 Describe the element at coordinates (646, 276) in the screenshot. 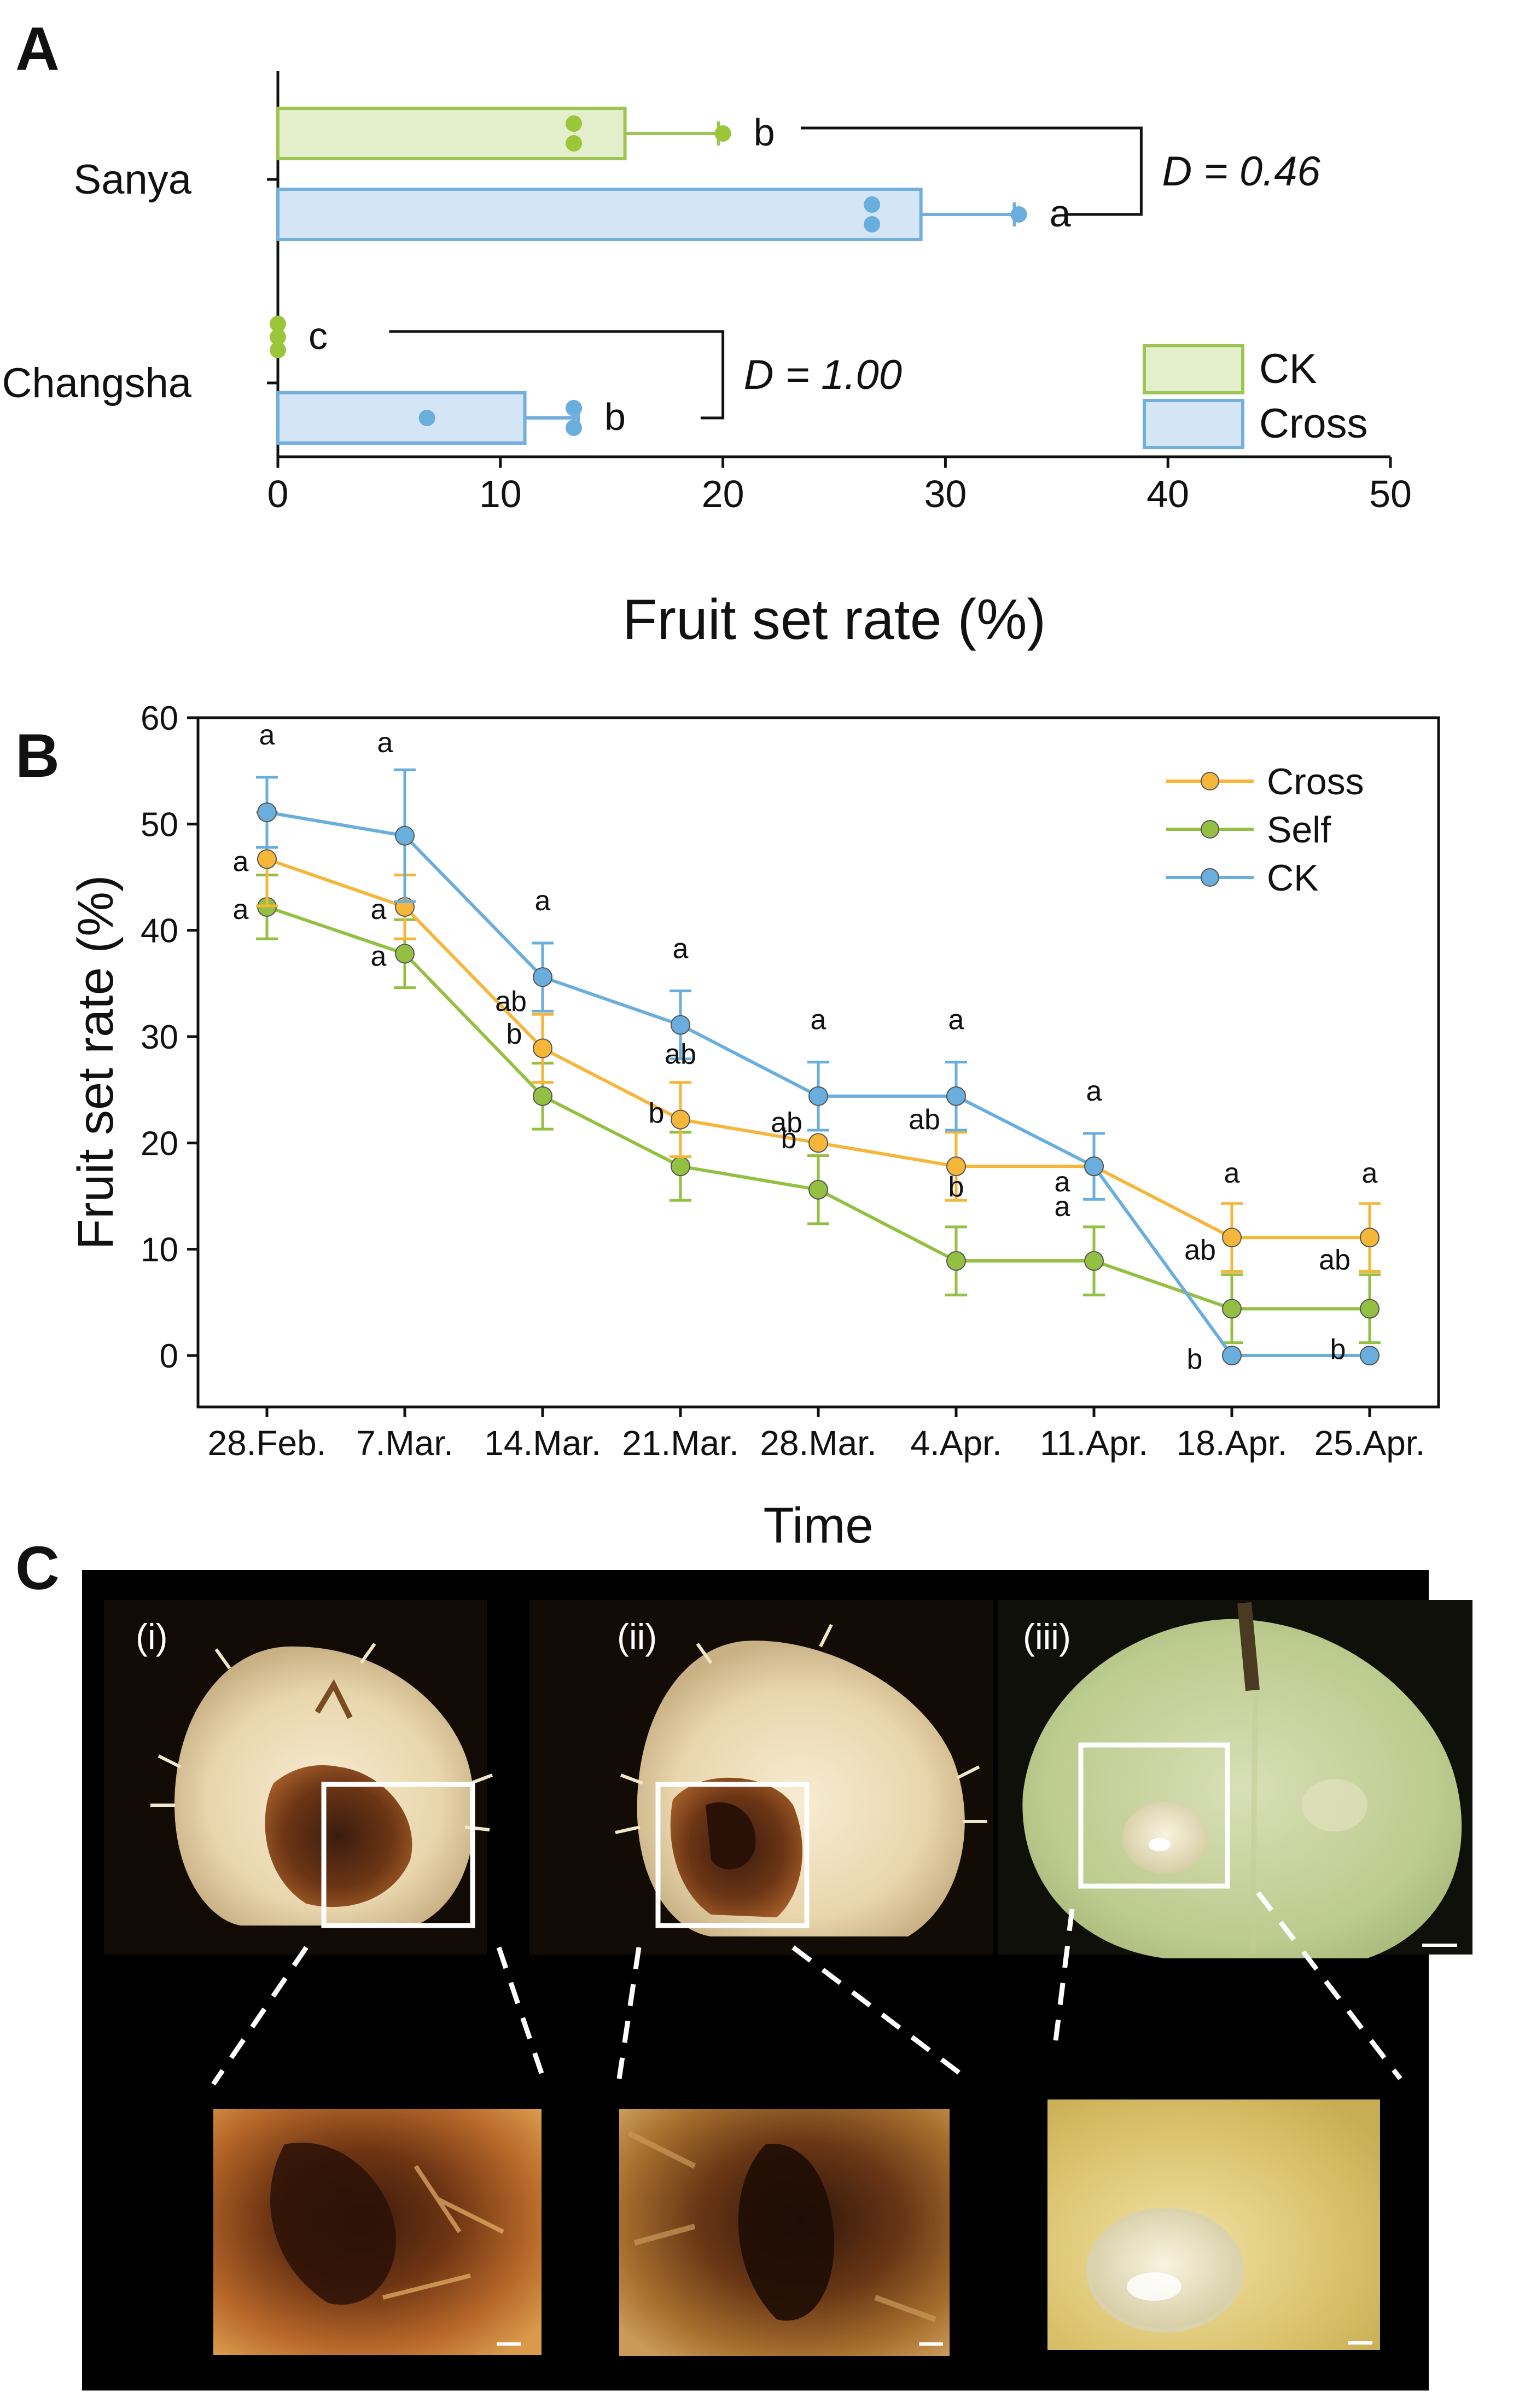

I see `panel-a-bars` at that location.